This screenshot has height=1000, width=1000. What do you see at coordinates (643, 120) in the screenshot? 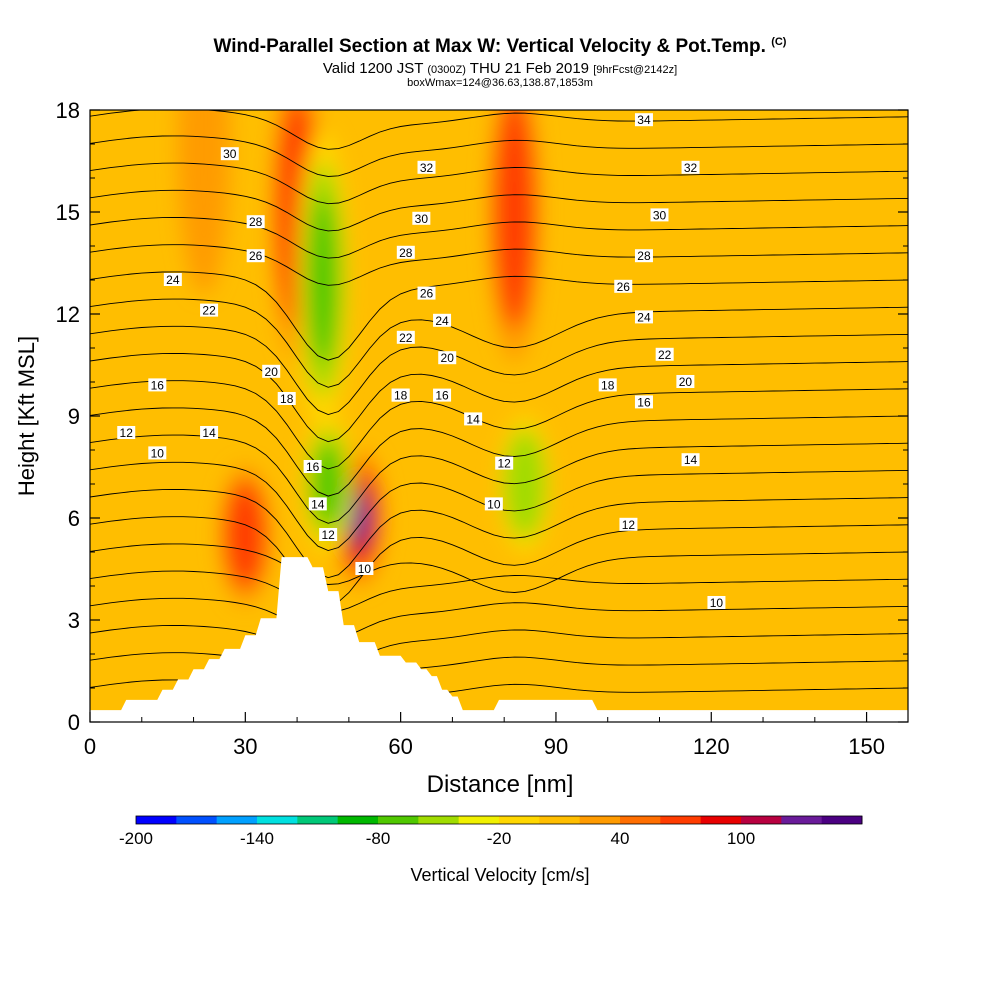
I see `contour-label: 34` at bounding box center [643, 120].